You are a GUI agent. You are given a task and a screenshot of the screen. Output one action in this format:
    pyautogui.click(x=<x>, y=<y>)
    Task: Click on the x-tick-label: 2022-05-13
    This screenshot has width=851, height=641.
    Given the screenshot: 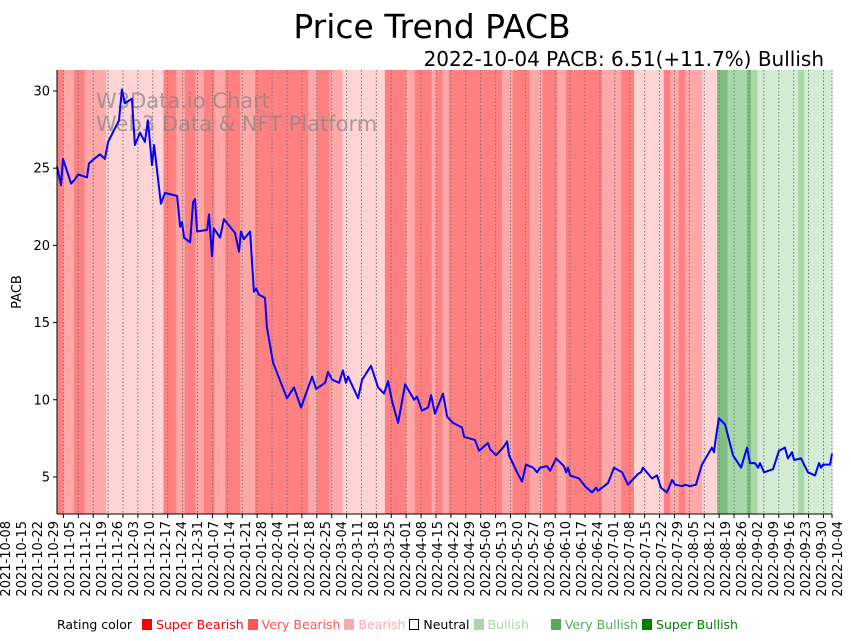 What is the action you would take?
    pyautogui.click(x=502, y=559)
    